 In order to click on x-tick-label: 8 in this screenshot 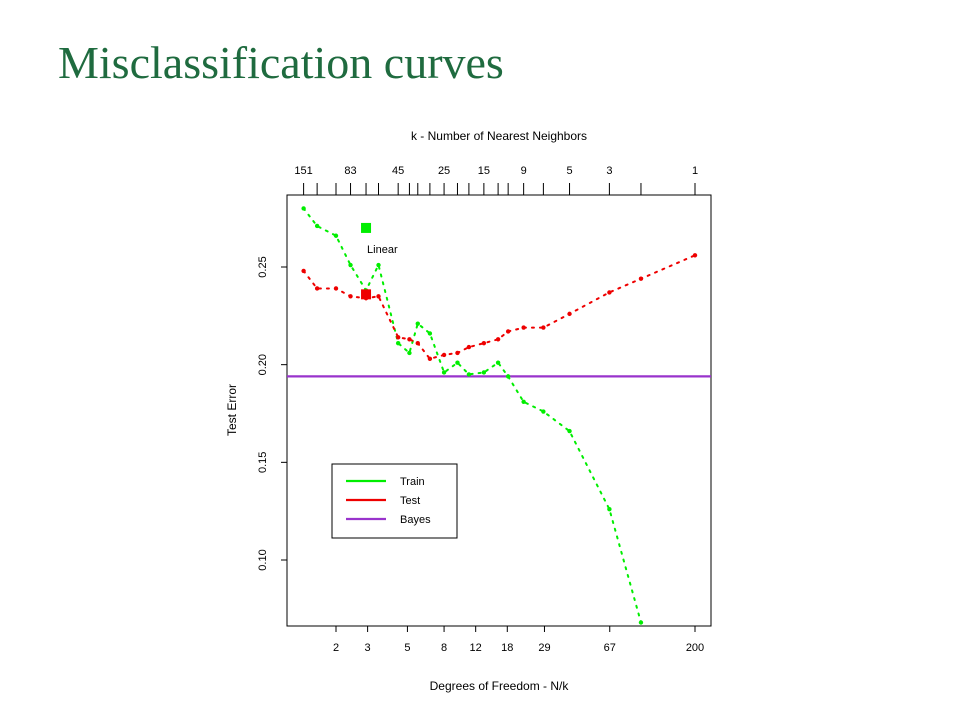, I will do `click(444, 648)`.